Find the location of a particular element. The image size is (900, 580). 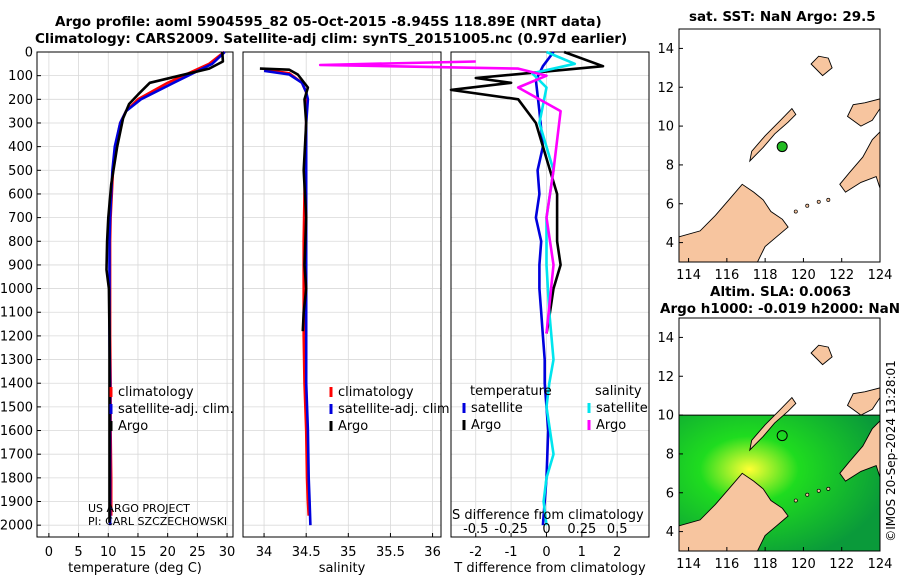

depth-tick-label: 100 is located at coordinates (20, 76).